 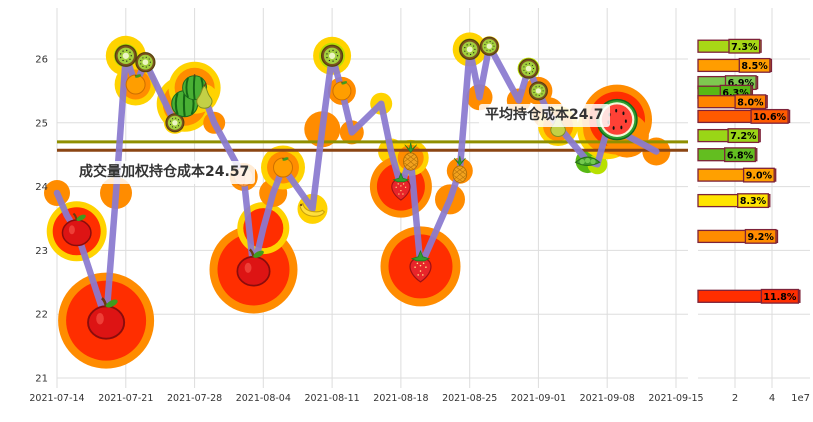 What do you see at coordinates (331, 398) in the screenshot?
I see `svg-text: 2021-08-11` at bounding box center [331, 398].